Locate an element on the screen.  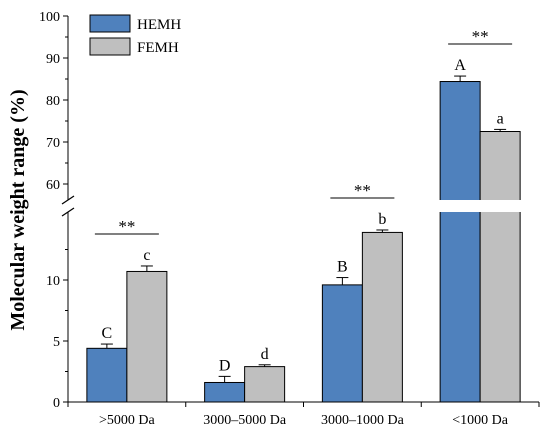
y-tick-label-lower-1: 0 is located at coordinates (56, 403).